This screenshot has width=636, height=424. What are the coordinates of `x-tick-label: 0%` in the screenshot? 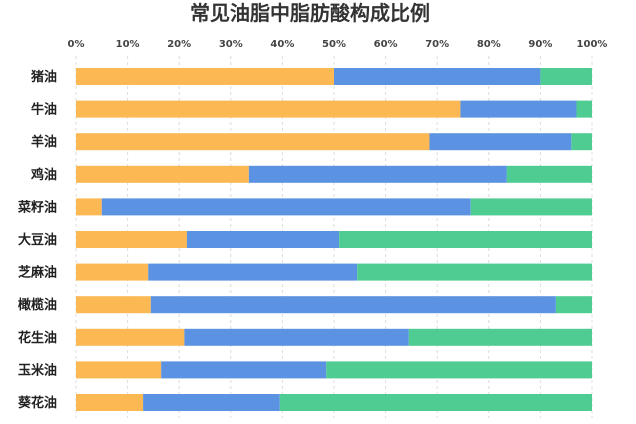 It's located at (76, 44).